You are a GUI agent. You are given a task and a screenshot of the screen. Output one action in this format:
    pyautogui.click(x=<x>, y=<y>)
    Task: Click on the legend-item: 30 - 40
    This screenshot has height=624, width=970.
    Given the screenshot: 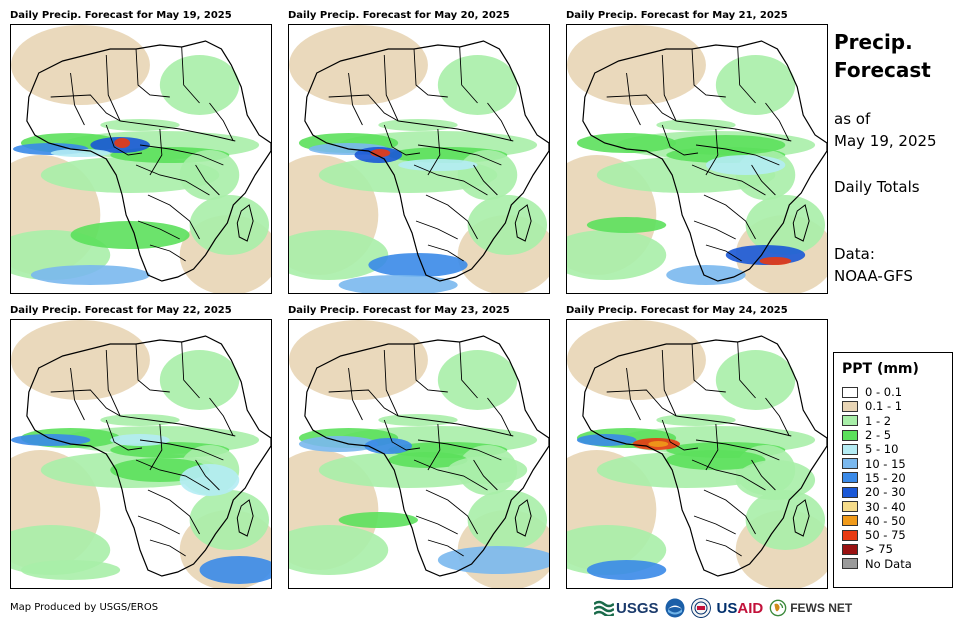 What is the action you would take?
    pyautogui.click(x=897, y=506)
    